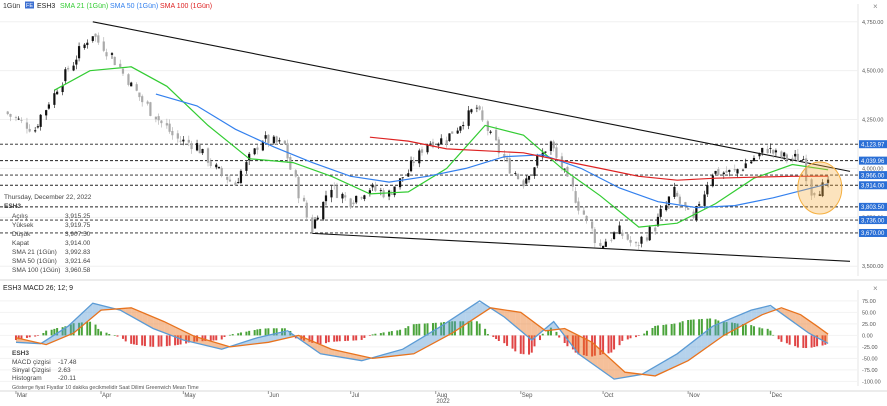 The width and height of the screenshot is (887, 406). I want to click on sma50-legend: SMA 50 (1Gün), so click(134, 6).